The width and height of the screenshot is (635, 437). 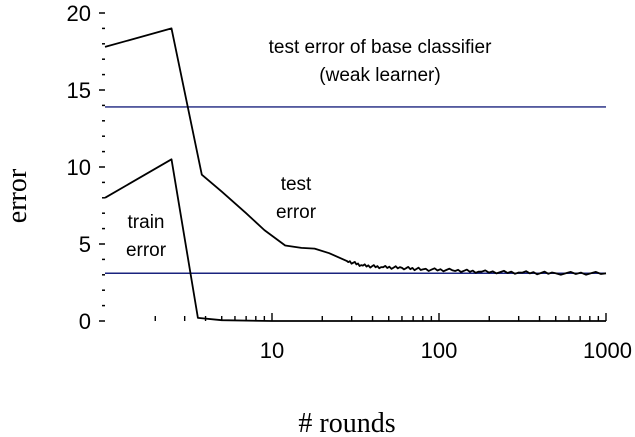 What do you see at coordinates (85, 244) in the screenshot?
I see `y-tick-label: 5` at bounding box center [85, 244].